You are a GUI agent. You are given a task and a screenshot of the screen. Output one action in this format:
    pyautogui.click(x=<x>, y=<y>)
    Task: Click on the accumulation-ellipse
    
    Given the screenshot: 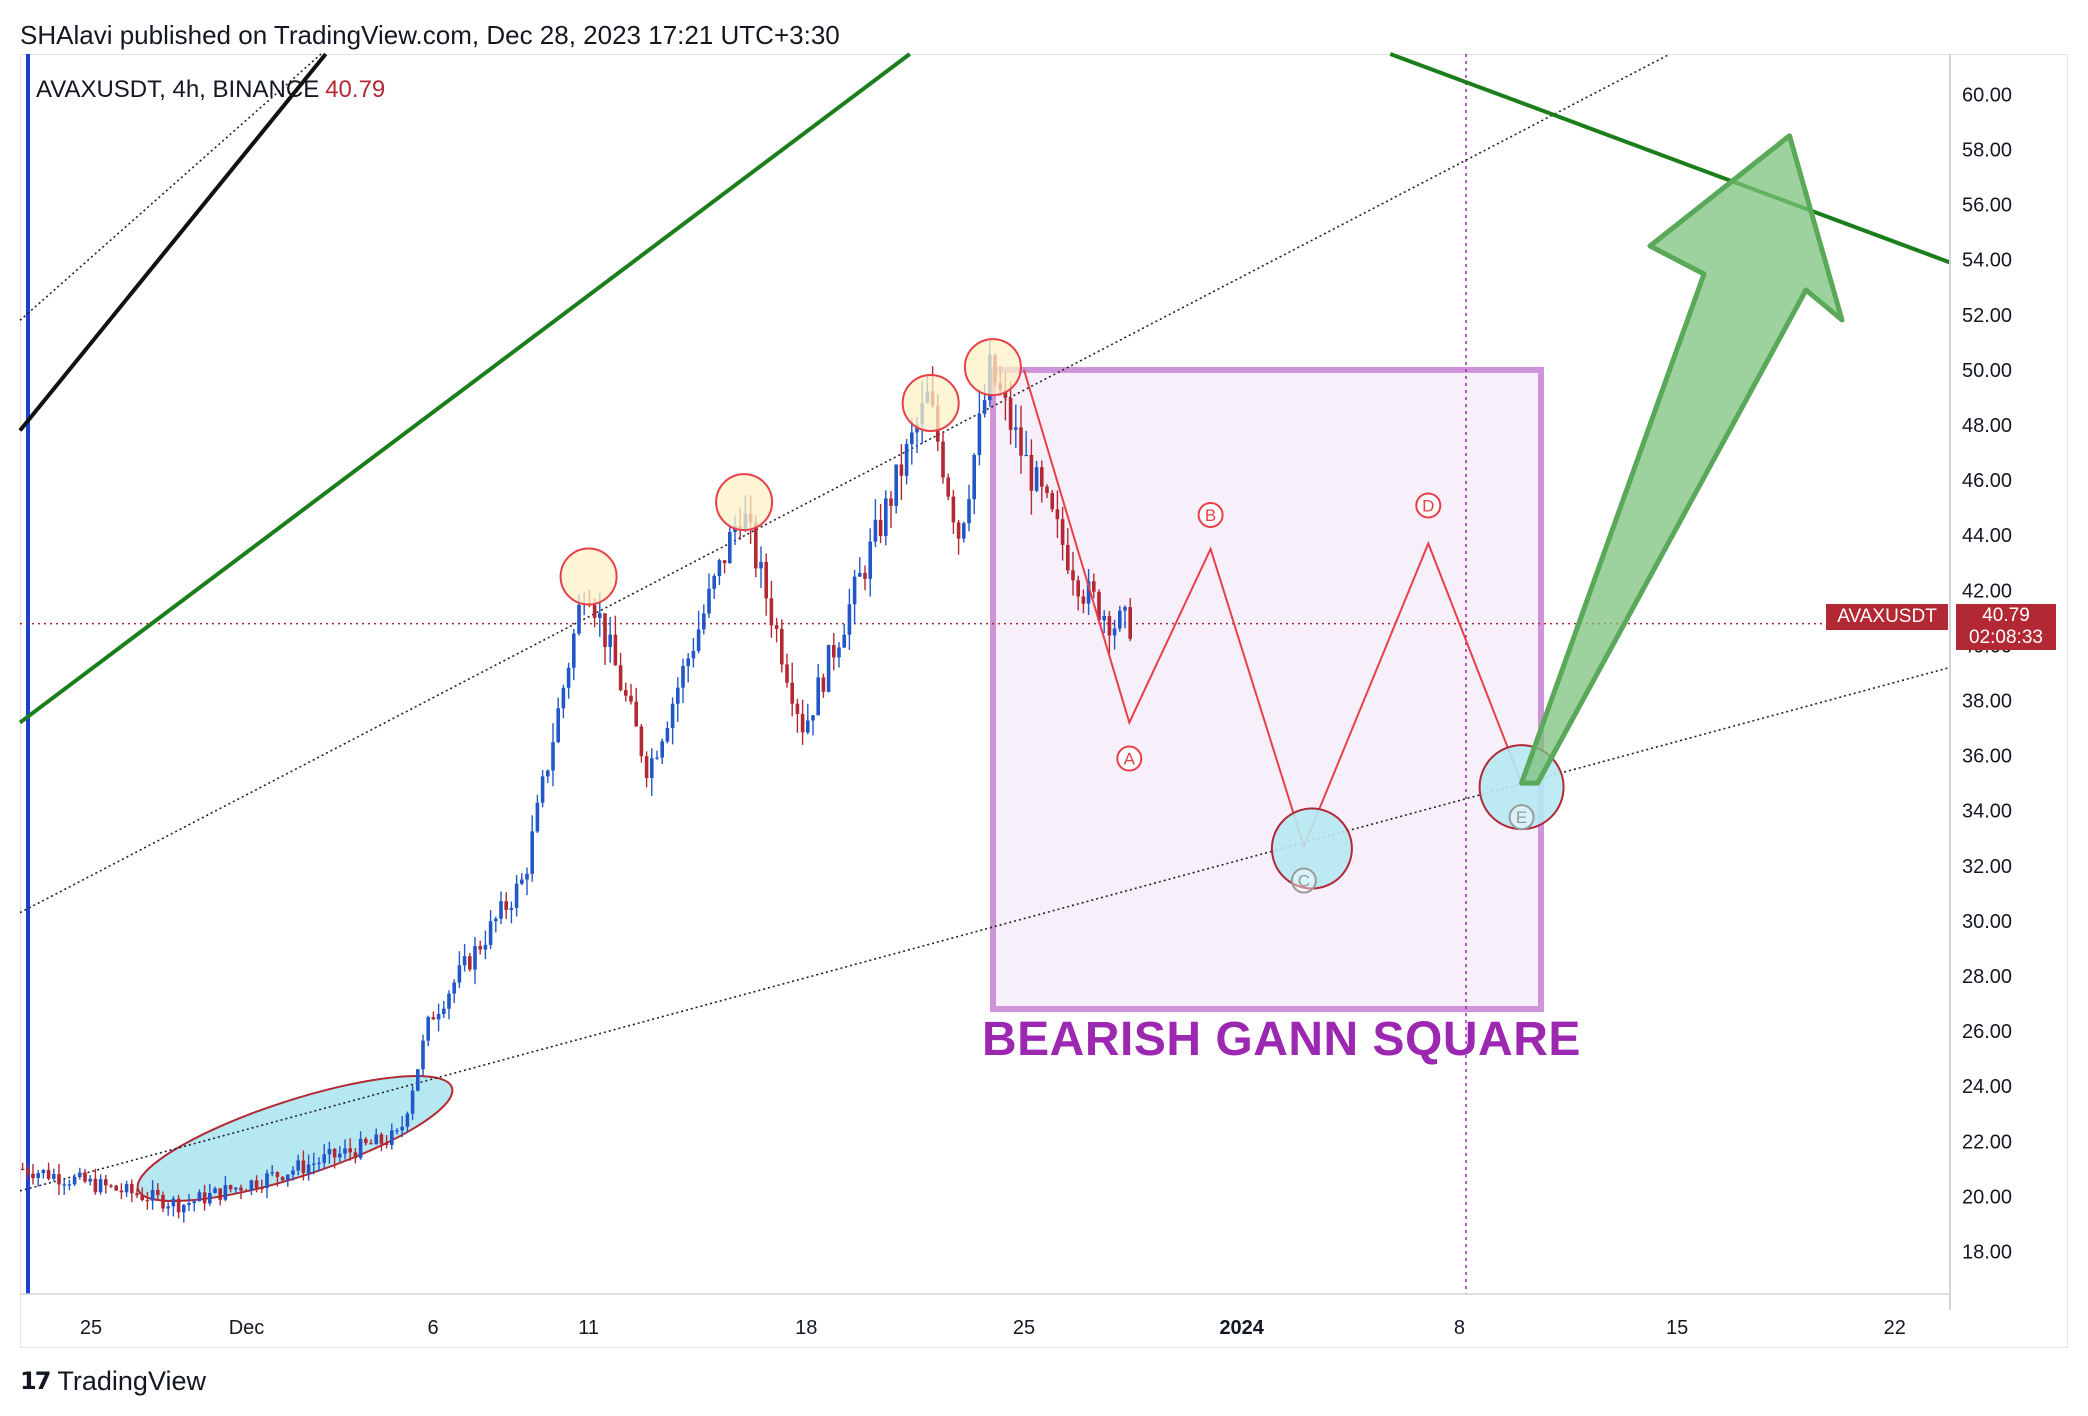 What is the action you would take?
    pyautogui.click(x=295, y=1139)
    